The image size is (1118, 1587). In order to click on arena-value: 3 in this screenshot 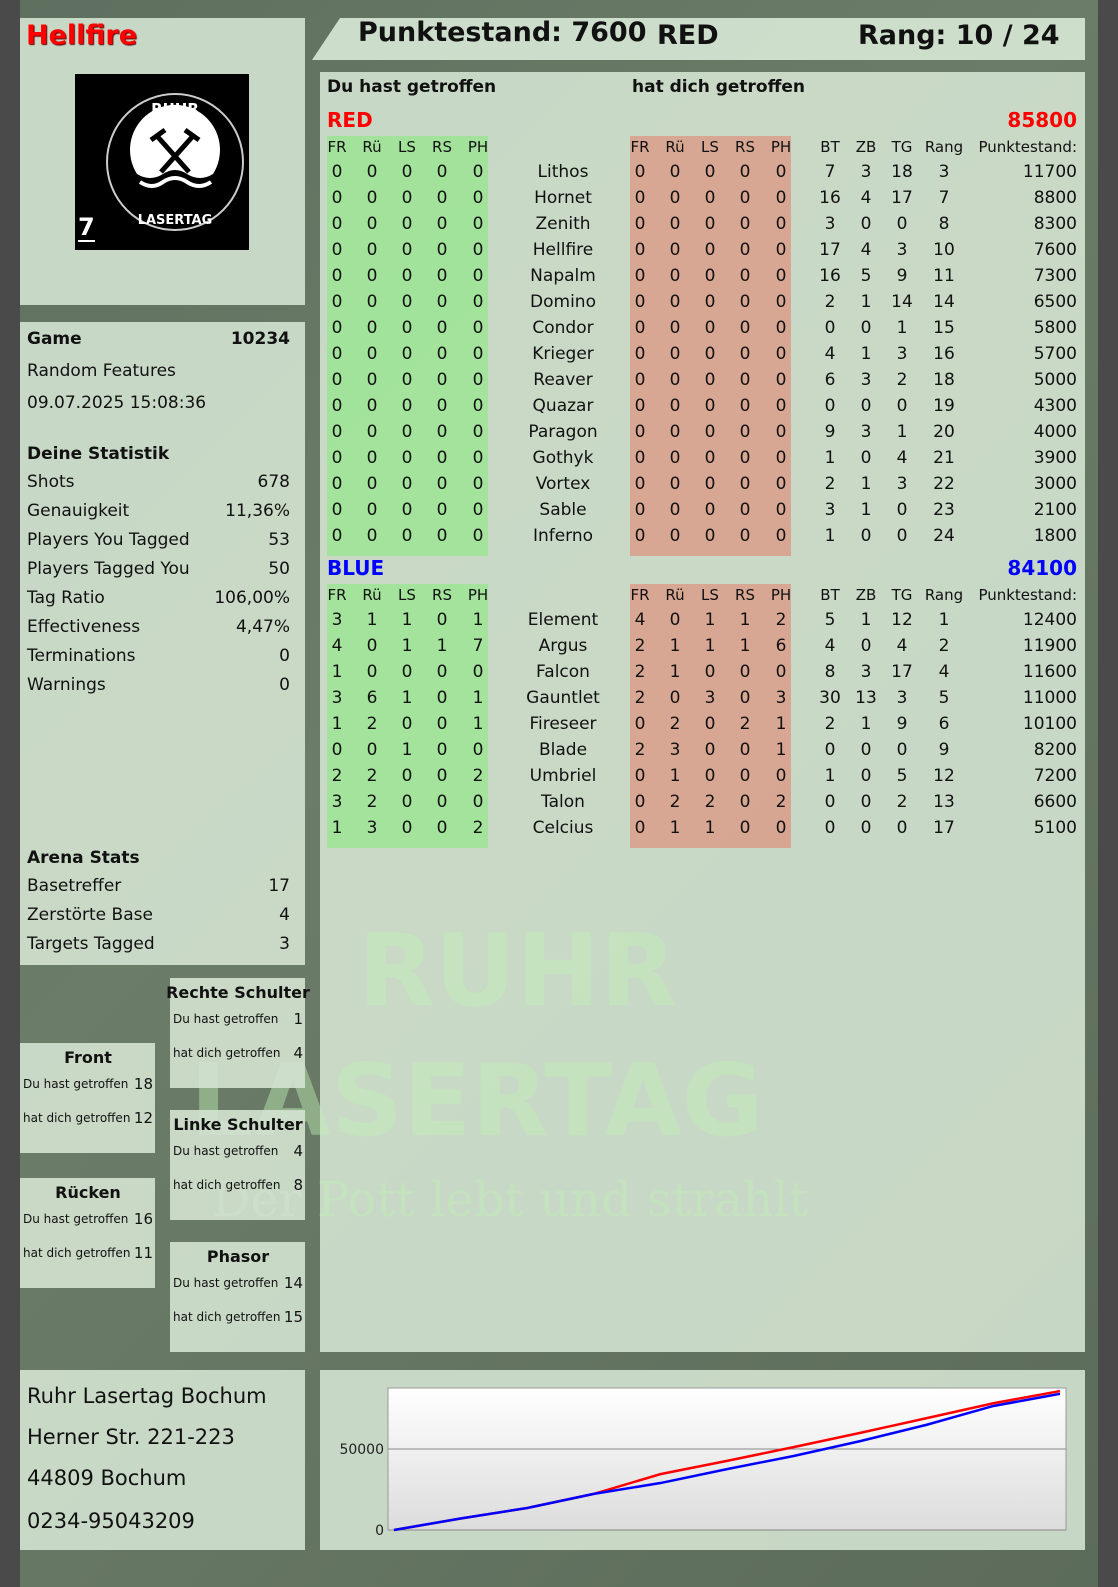, I will do `click(284, 944)`.